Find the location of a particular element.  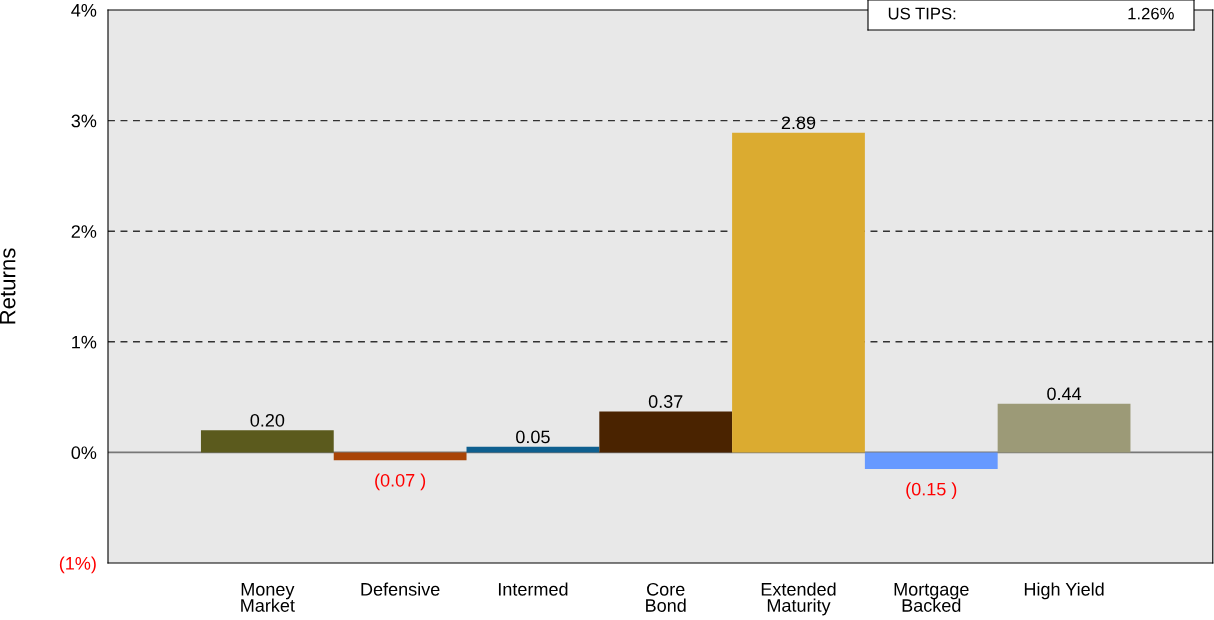

x-tick-label: Mortgage Backed is located at coordinates (931, 597).